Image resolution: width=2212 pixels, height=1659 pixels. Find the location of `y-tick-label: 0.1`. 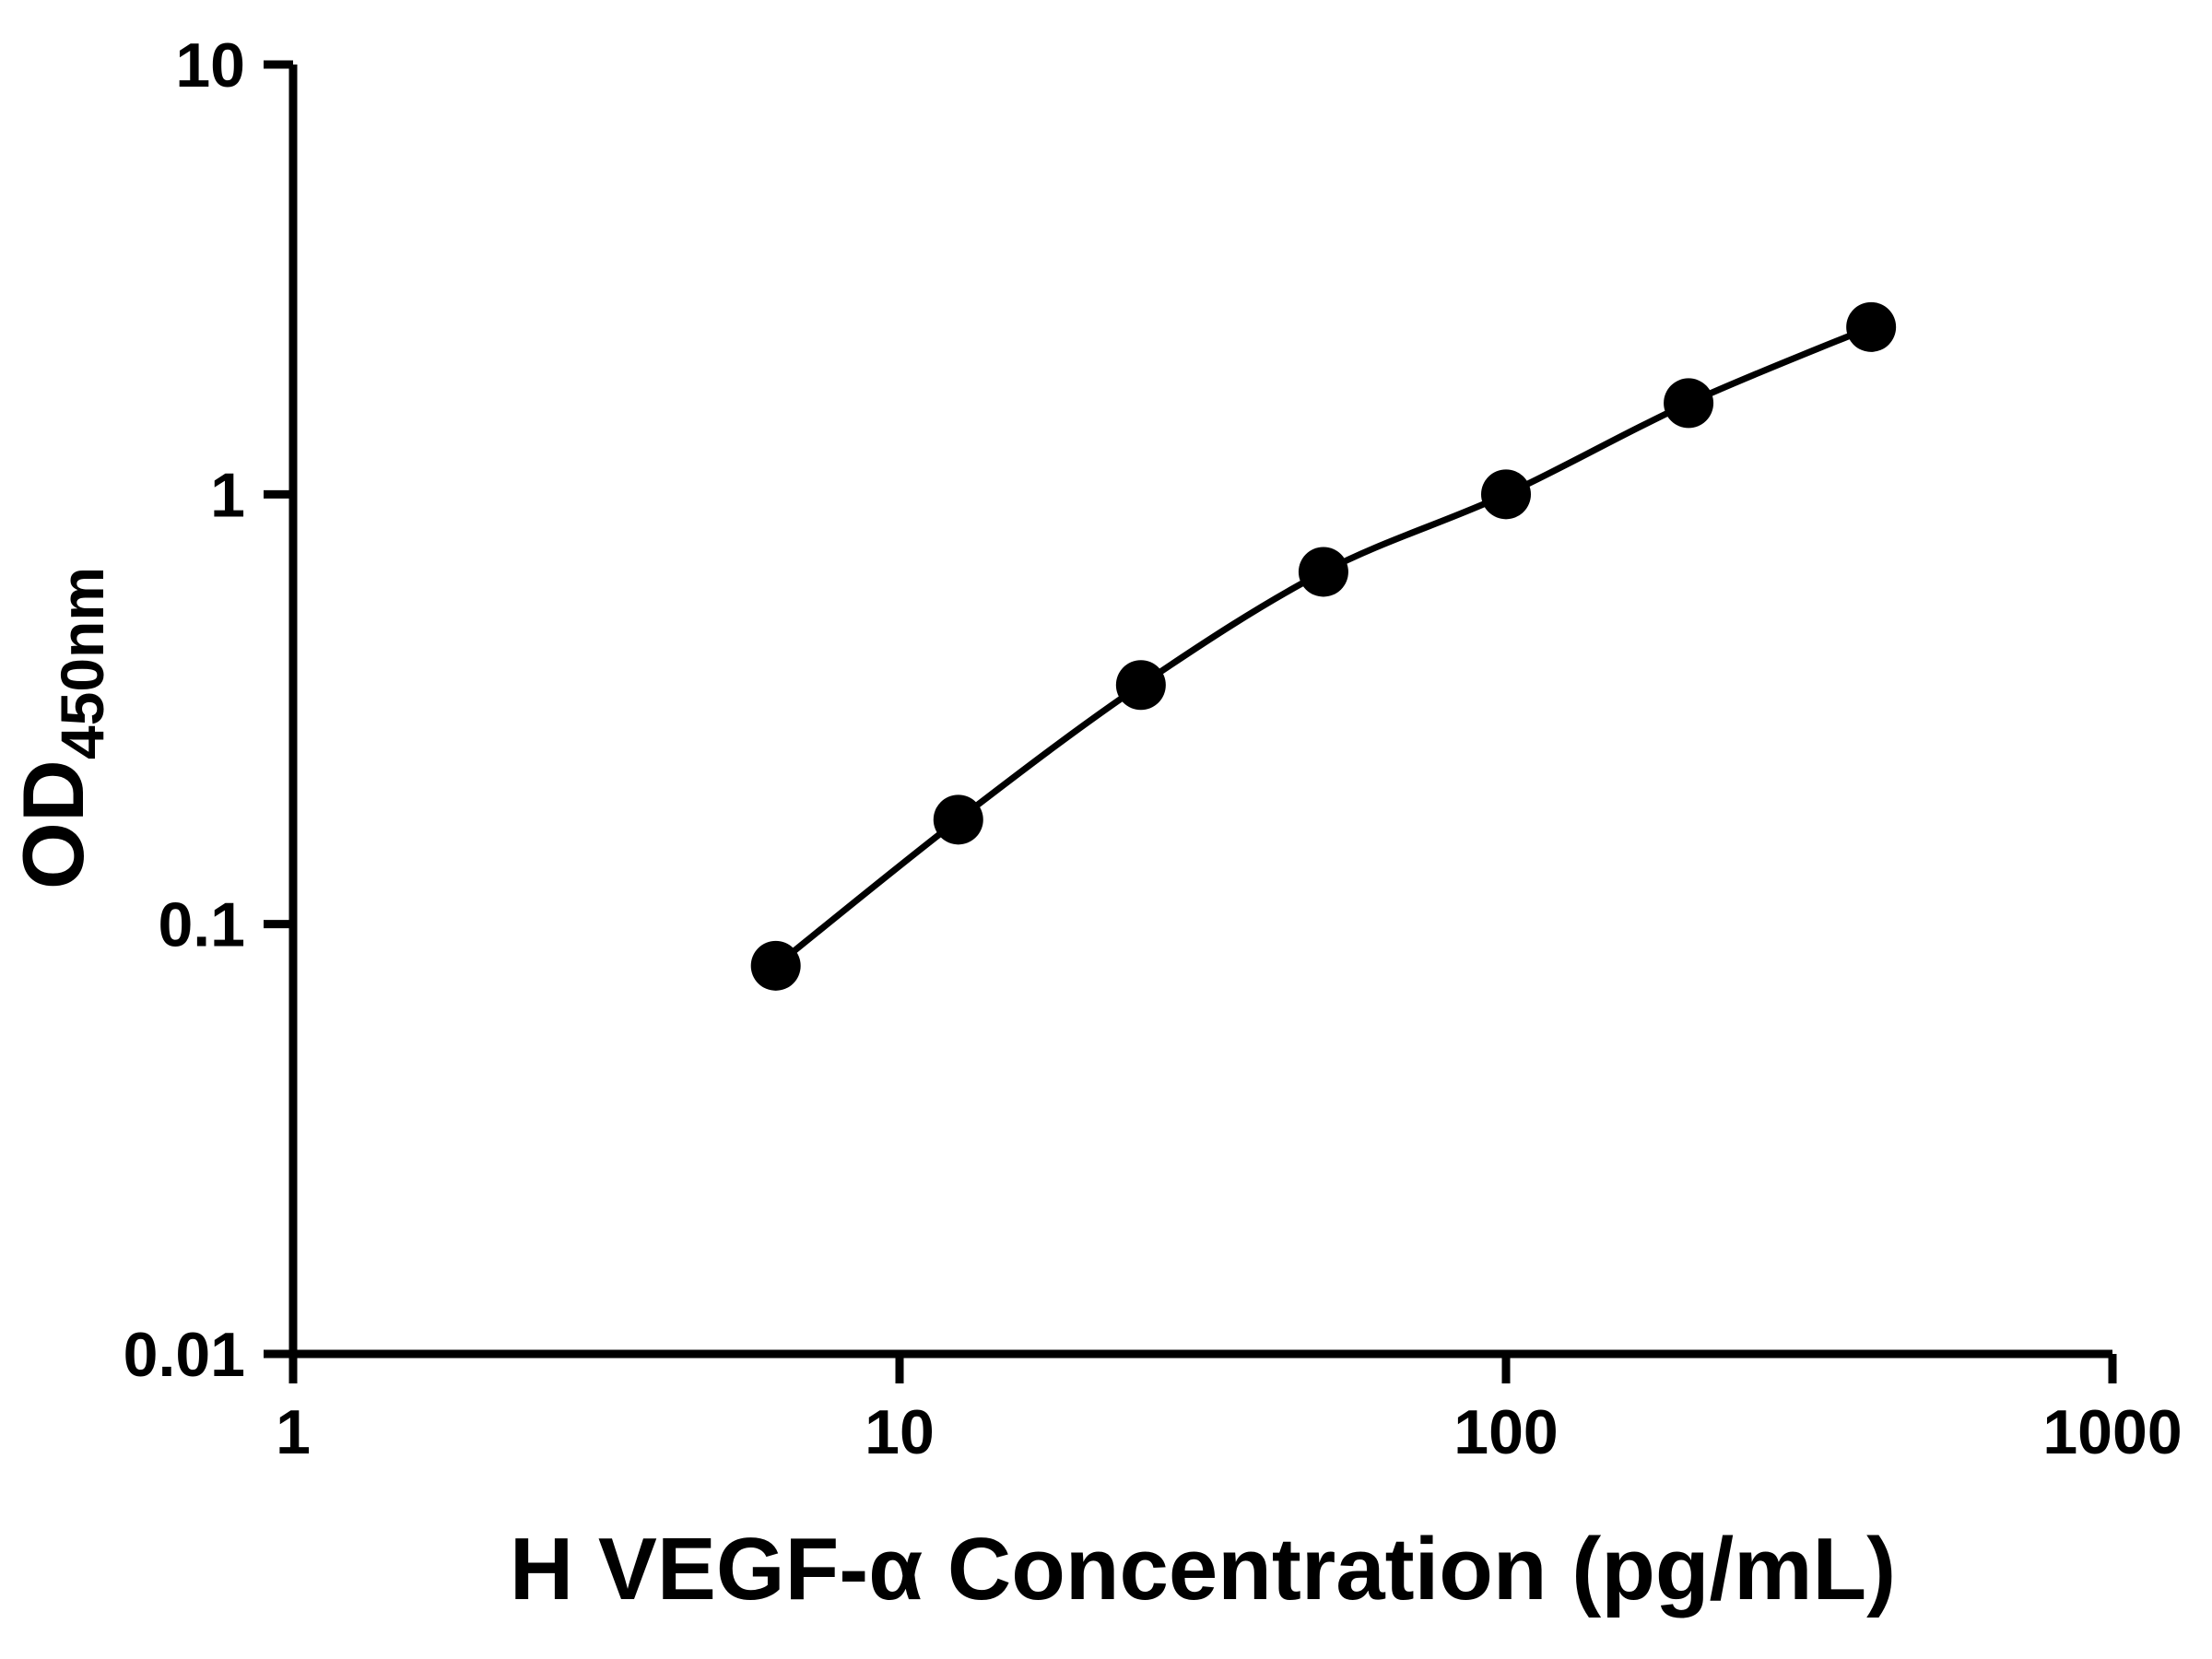

y-tick-label: 0.1 is located at coordinates (201, 925).